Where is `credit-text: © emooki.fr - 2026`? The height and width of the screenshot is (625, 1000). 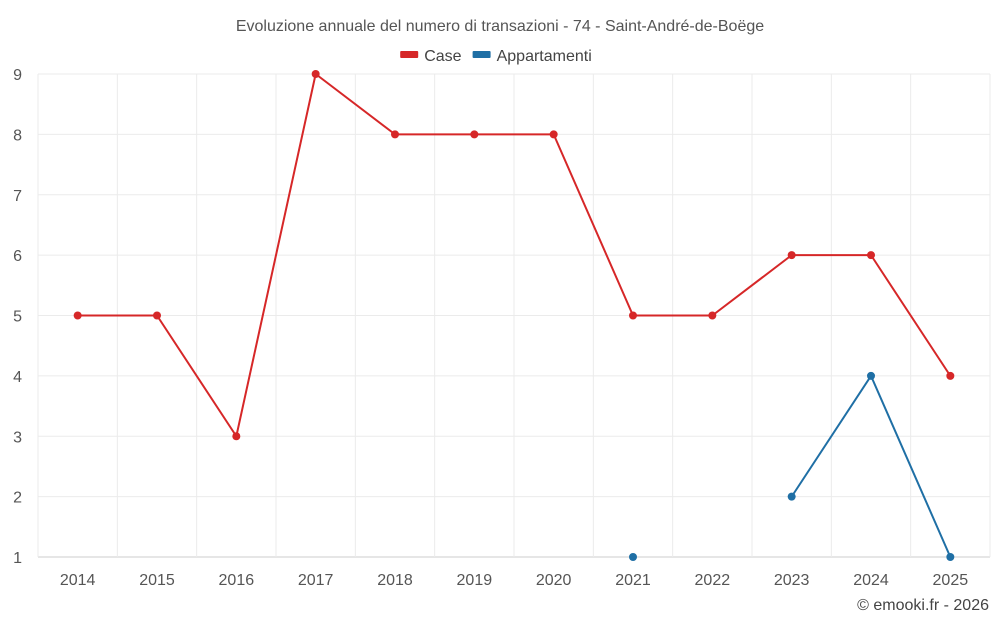
credit-text: © emooki.fr - 2026 is located at coordinates (923, 605).